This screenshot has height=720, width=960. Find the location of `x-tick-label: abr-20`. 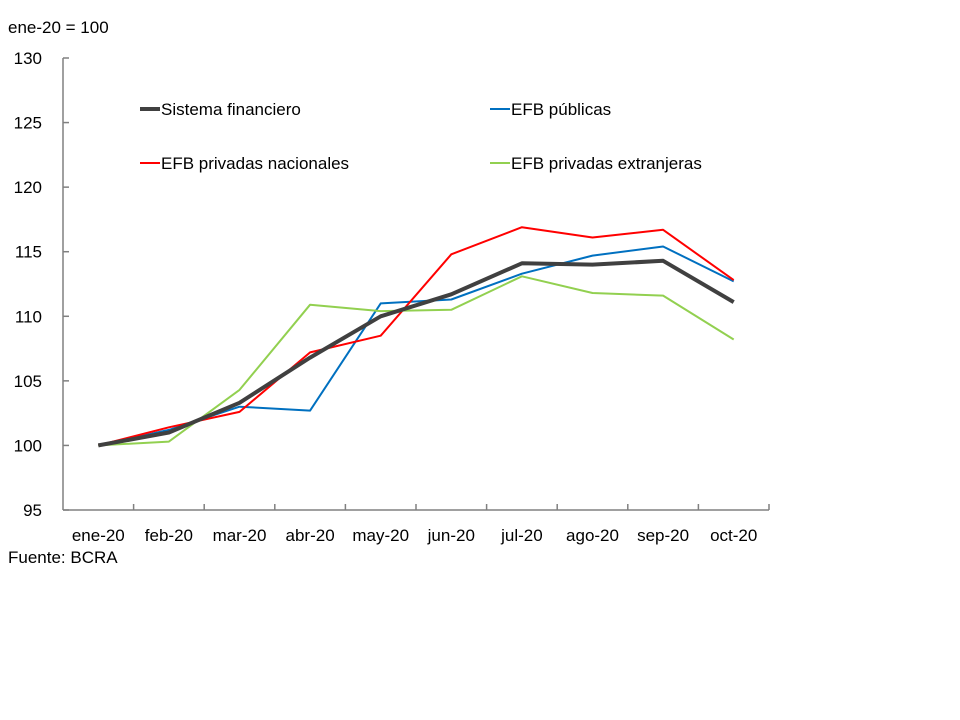

x-tick-label: abr-20 is located at coordinates (310, 535).